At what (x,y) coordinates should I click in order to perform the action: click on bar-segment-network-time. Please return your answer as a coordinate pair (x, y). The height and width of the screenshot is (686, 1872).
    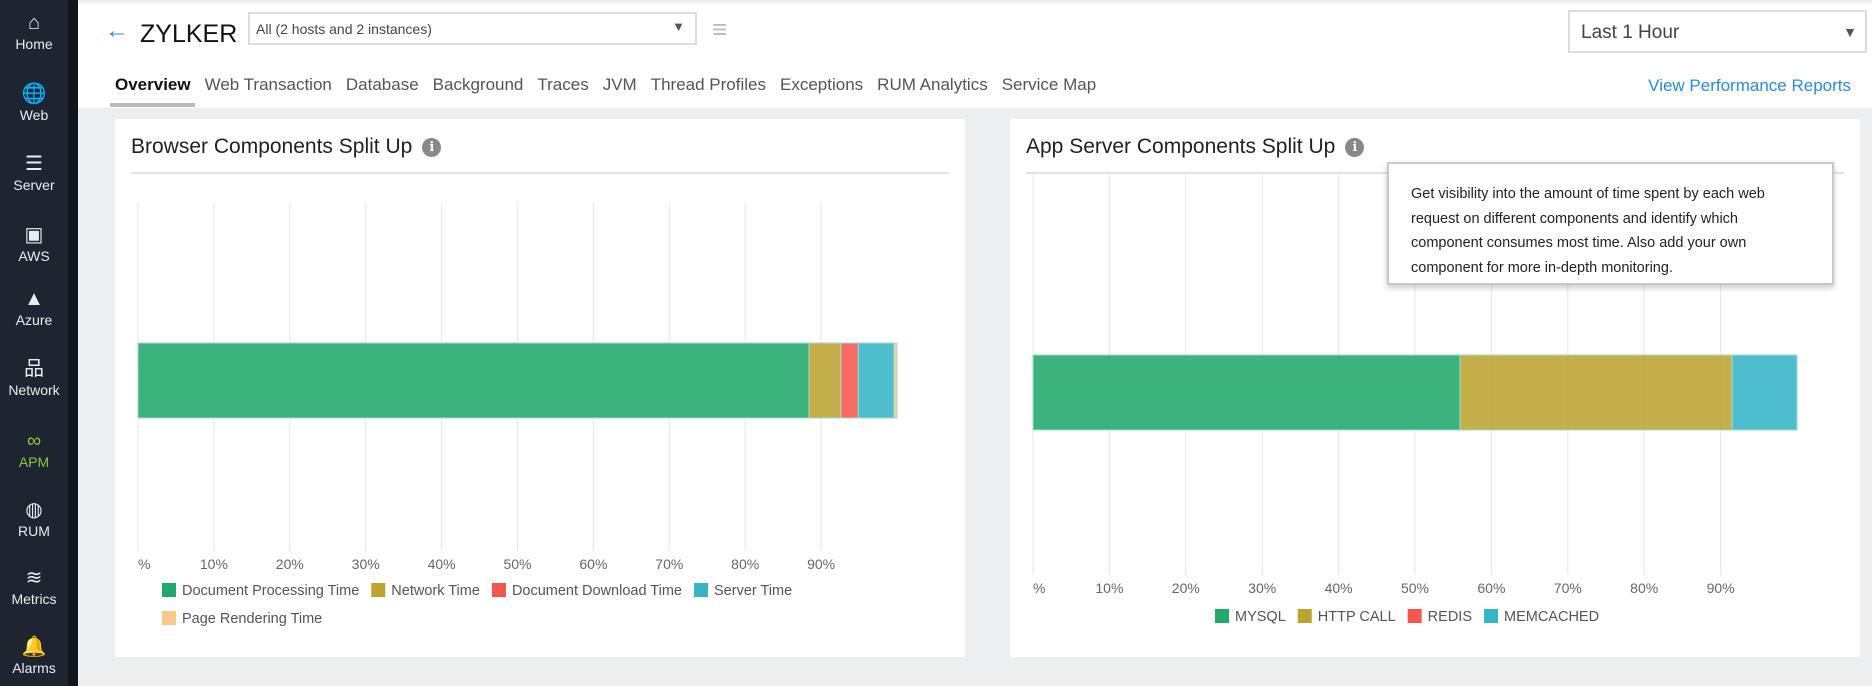
    Looking at the image, I should click on (825, 380).